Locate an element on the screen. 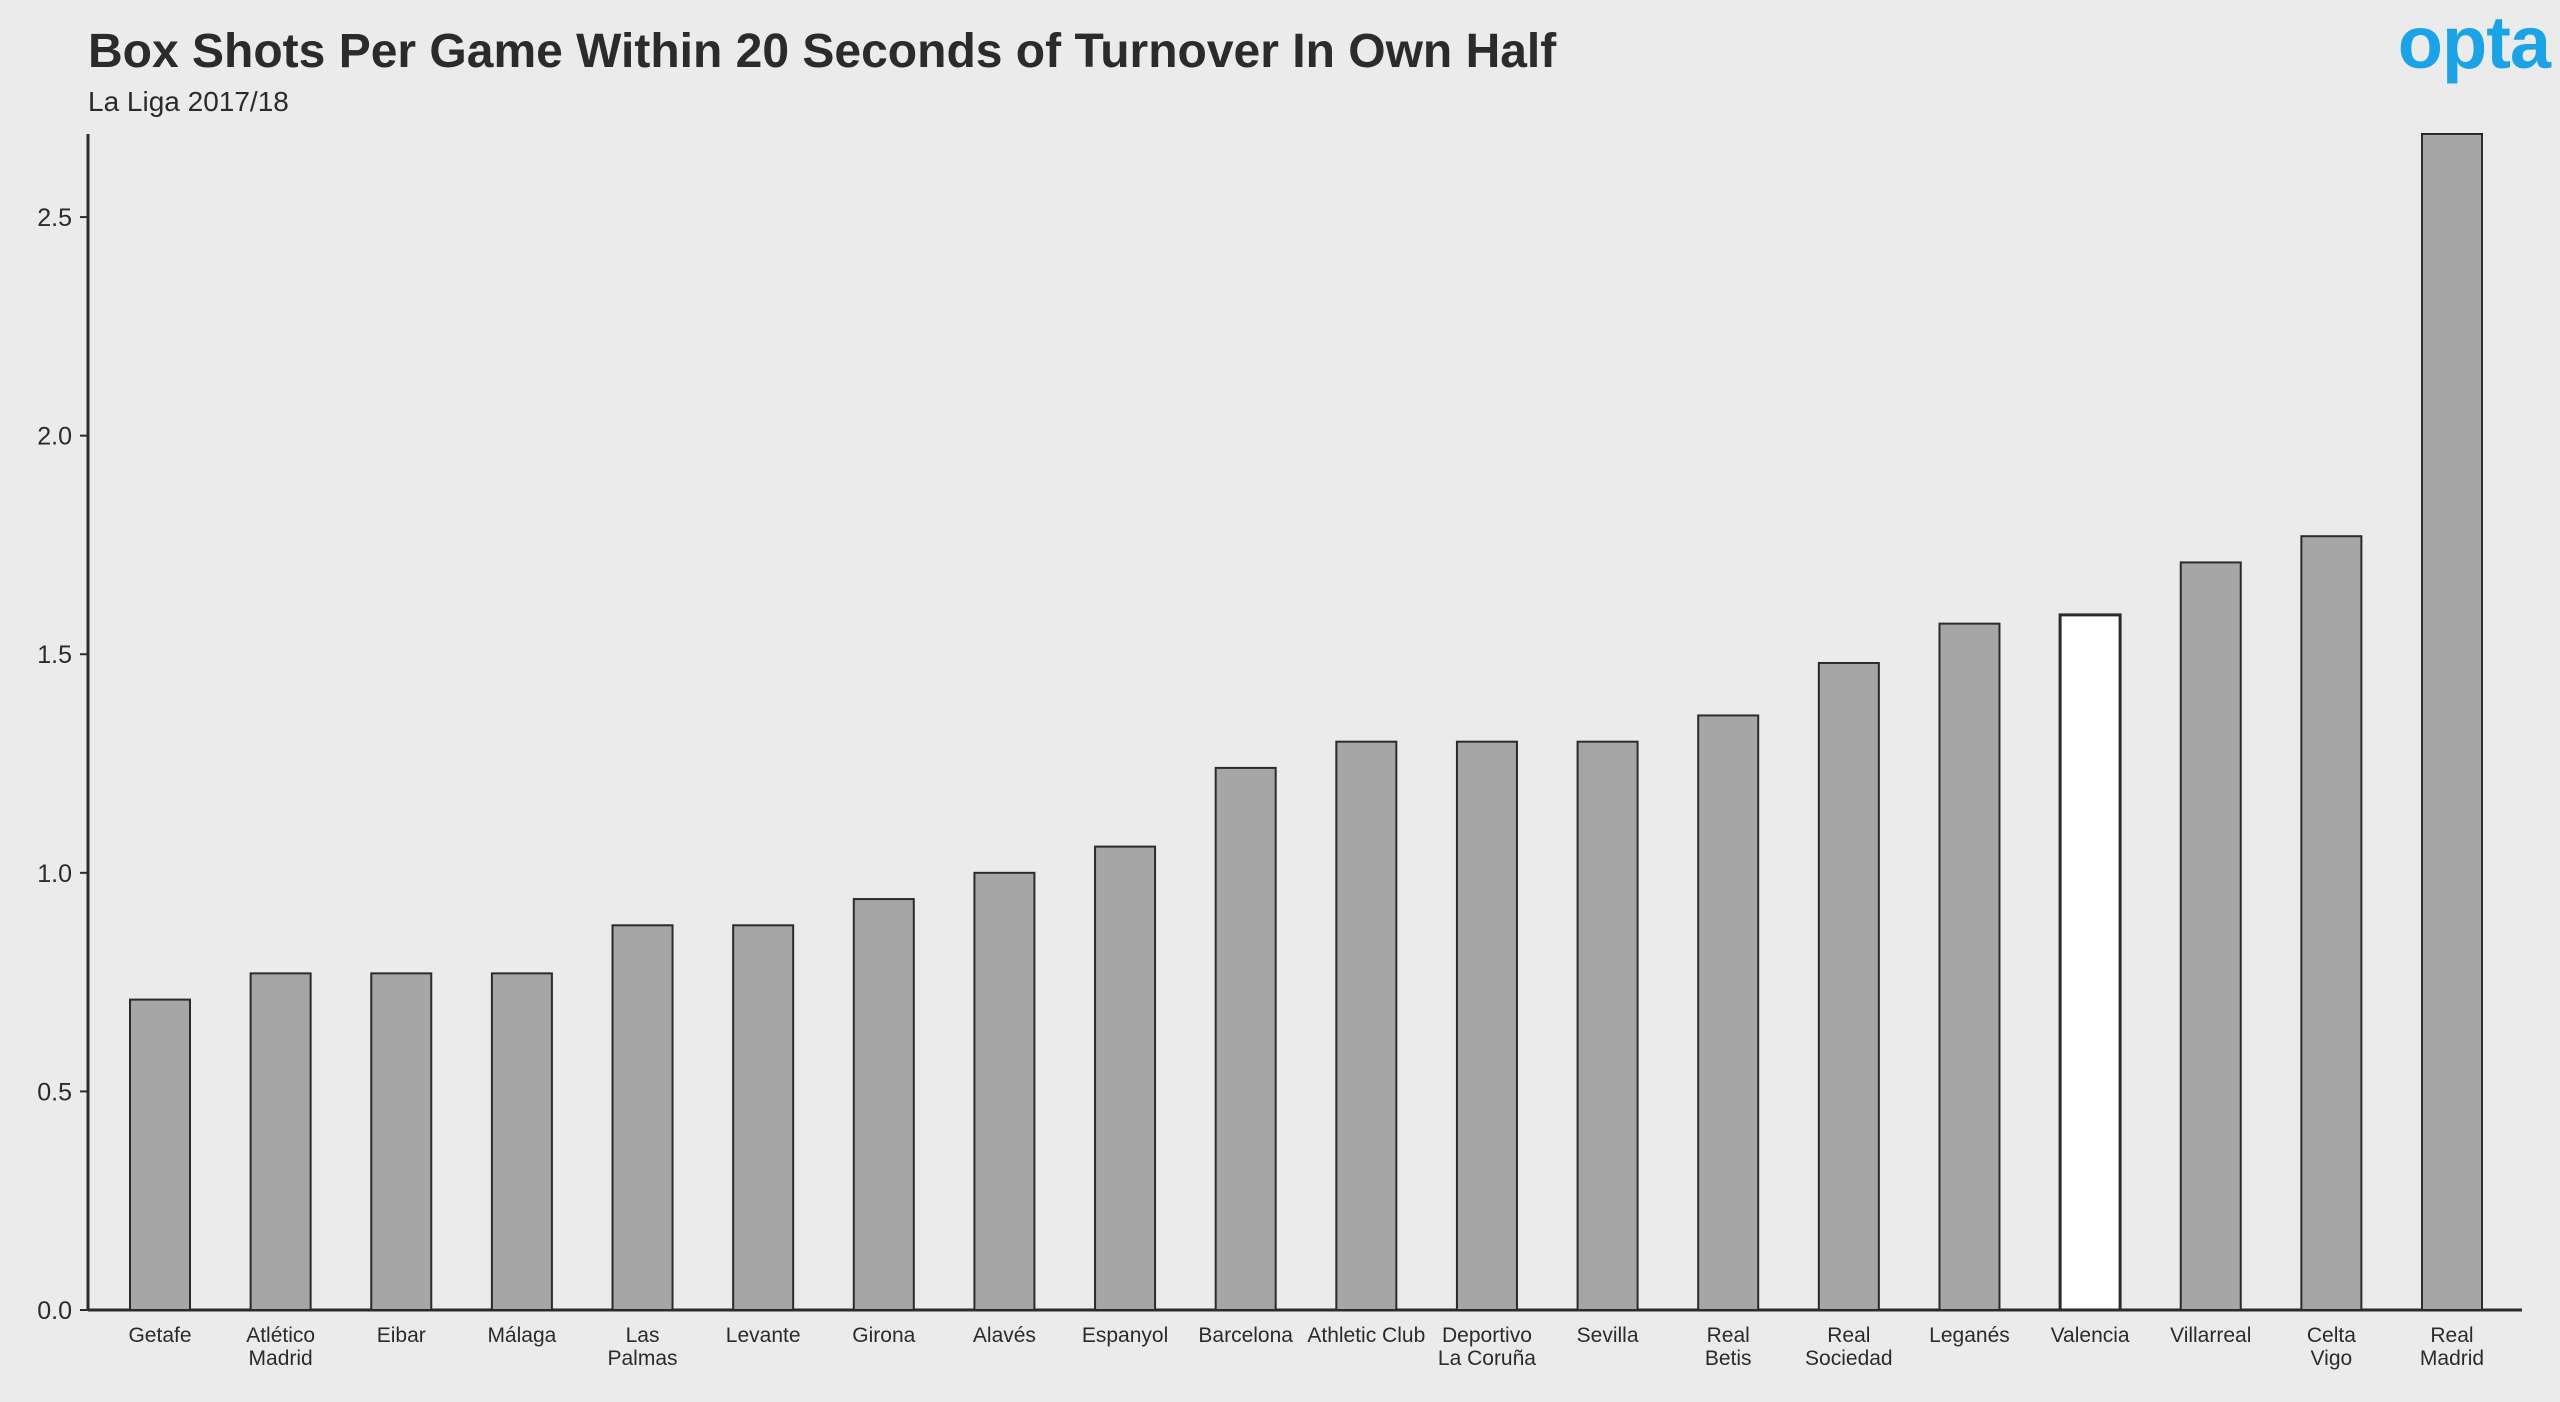  bar-girona is located at coordinates (883, 1105).